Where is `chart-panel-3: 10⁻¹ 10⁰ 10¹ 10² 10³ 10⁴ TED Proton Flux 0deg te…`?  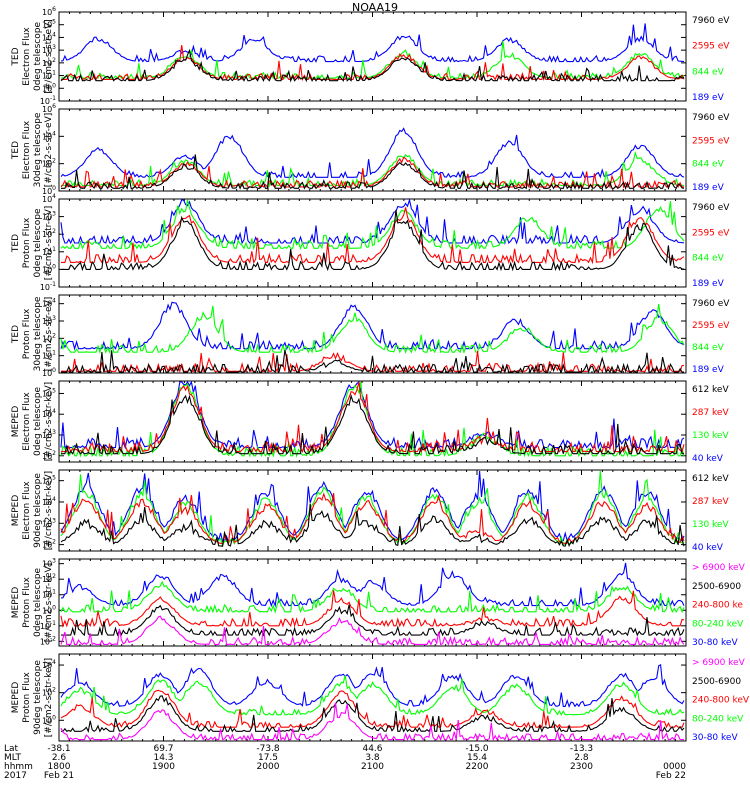
chart-panel-3: 10⁻¹ 10⁰ 10¹ 10² 10³ 10⁴ TED Proton Flux 0deg te… is located at coordinates (370, 242).